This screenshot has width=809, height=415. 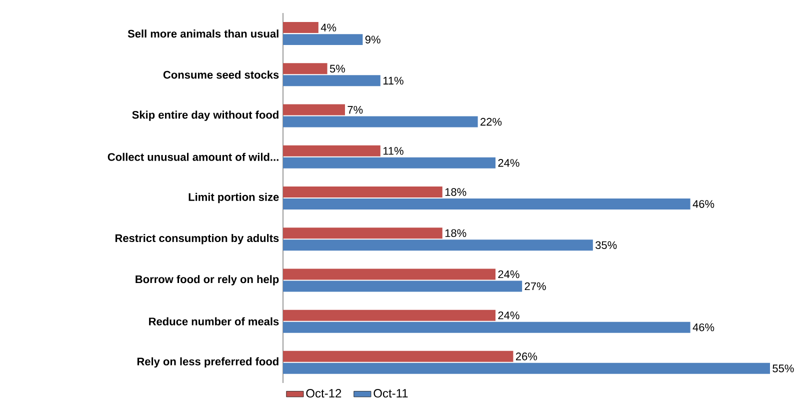 What do you see at coordinates (391, 393) in the screenshot?
I see `legend-label: Oct-11` at bounding box center [391, 393].